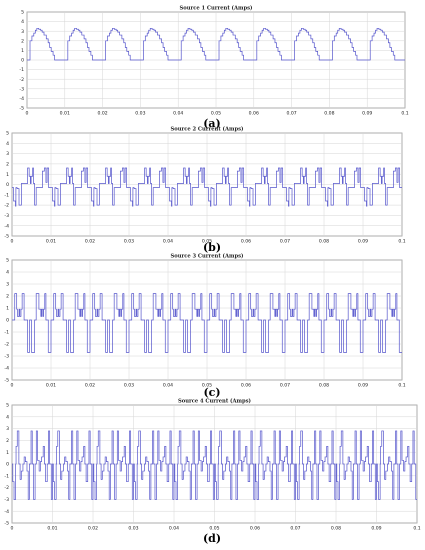  Describe the element at coordinates (212, 538) in the screenshot. I see `panel-caption: (d)` at that location.